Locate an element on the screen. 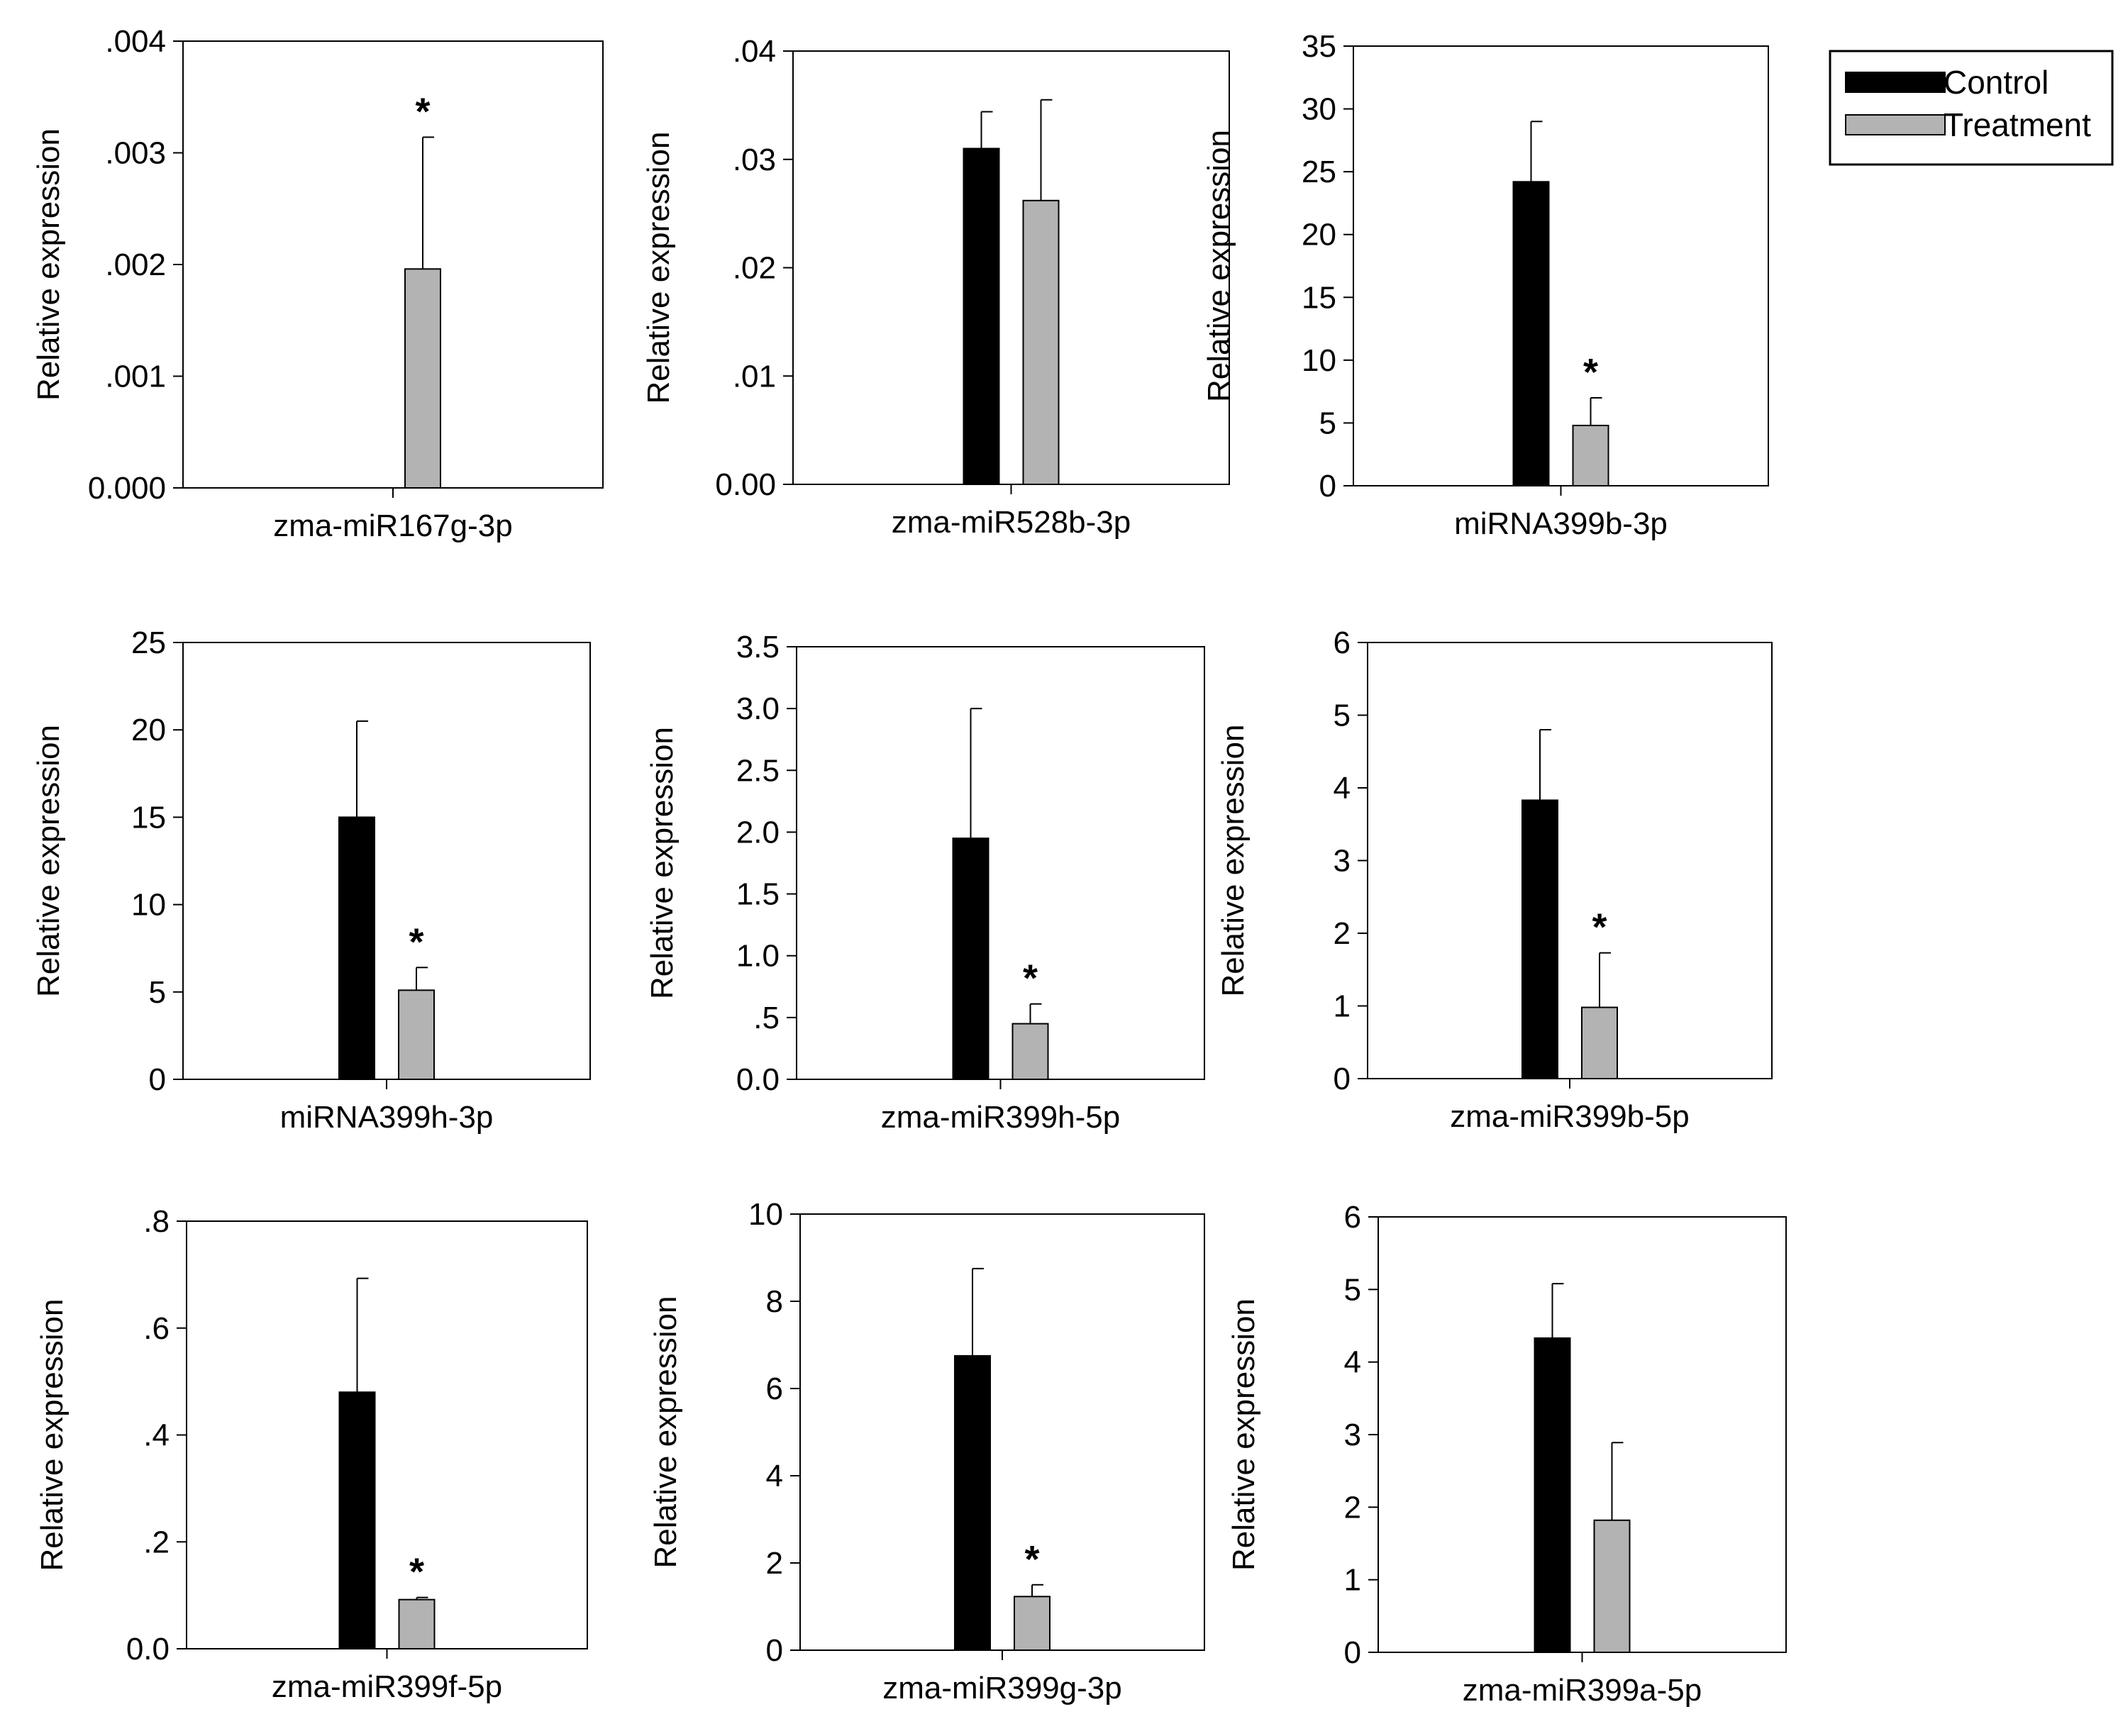  y-tick-label: 1.5 is located at coordinates (758, 894).